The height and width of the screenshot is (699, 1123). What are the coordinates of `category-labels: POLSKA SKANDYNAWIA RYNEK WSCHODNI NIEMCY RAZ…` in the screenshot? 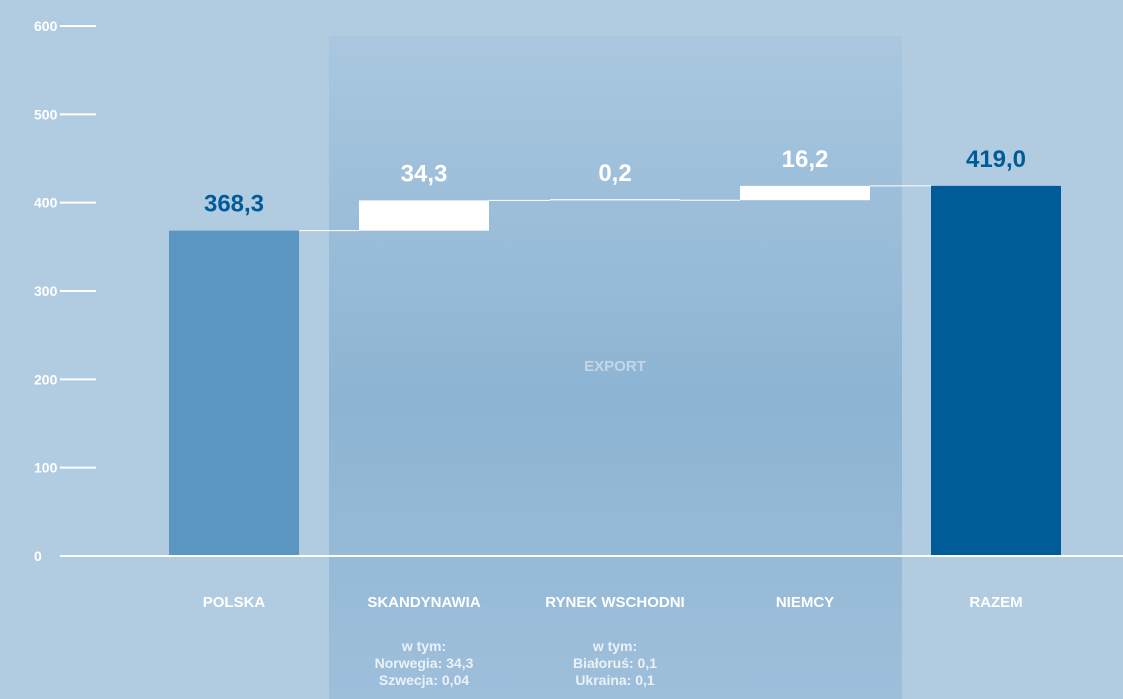 It's located at (613, 602).